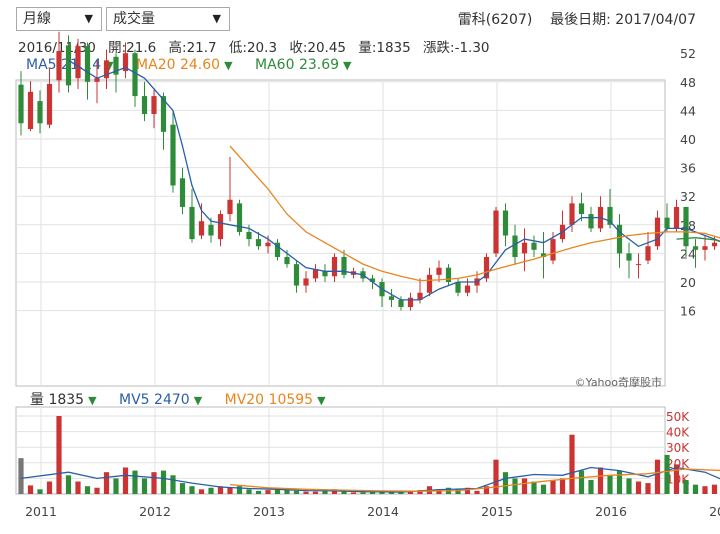 This screenshot has width=720, height=534. Describe the element at coordinates (698, 240) in the screenshot. I see `ma60-line` at that location.